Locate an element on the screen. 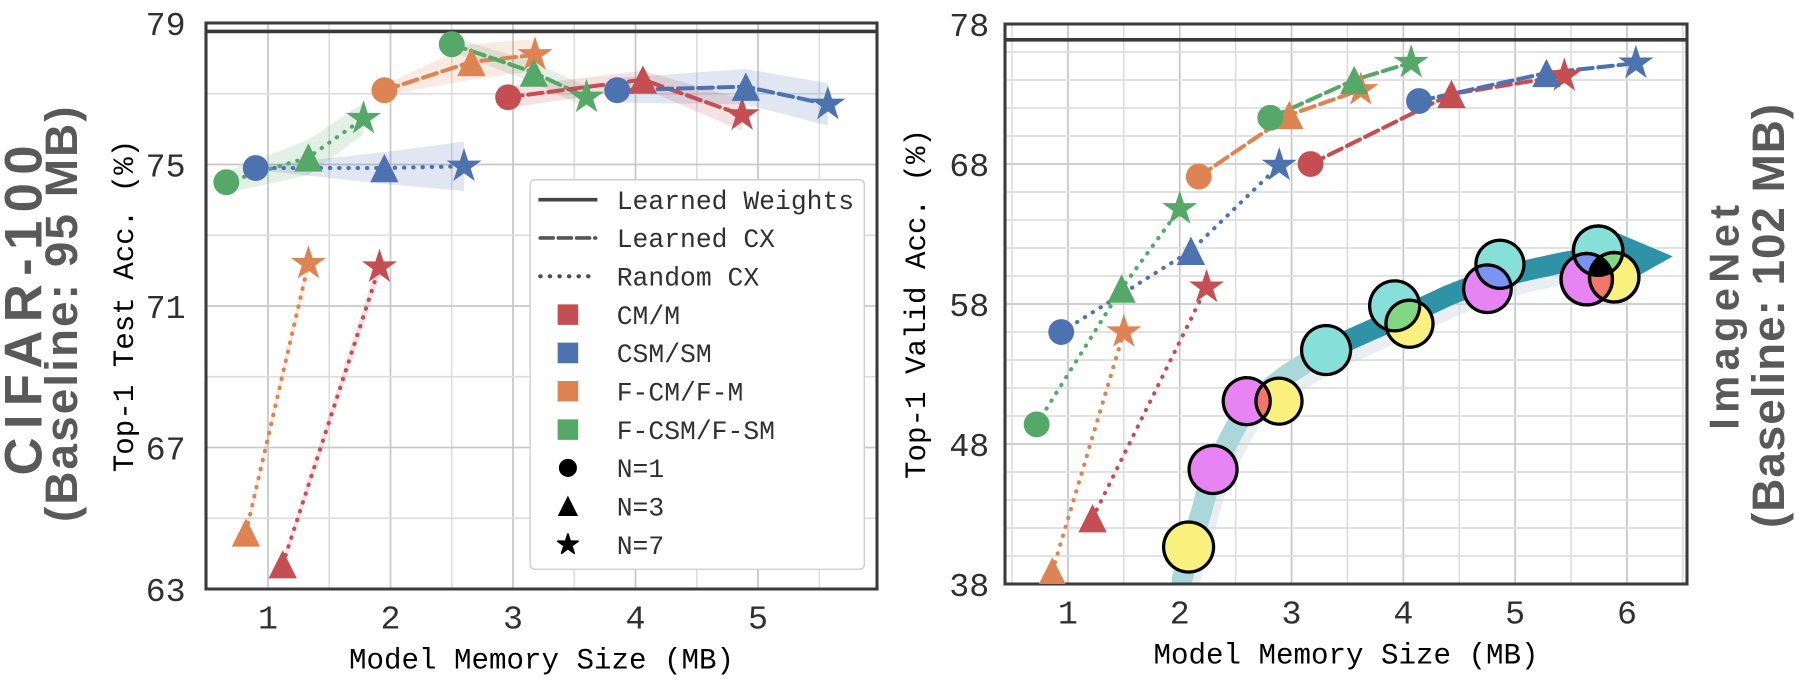 This screenshot has width=1800, height=684. svg-text: 68 is located at coordinates (969, 168).